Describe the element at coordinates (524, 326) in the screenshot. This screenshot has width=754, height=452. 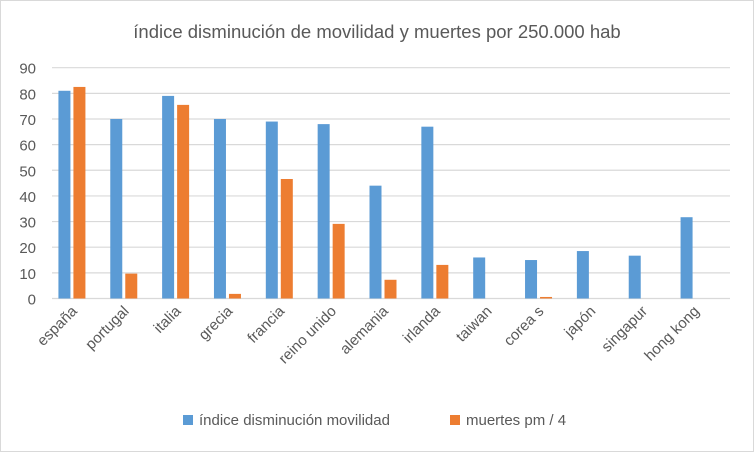
I see `x-tick-label: corea s` at that location.